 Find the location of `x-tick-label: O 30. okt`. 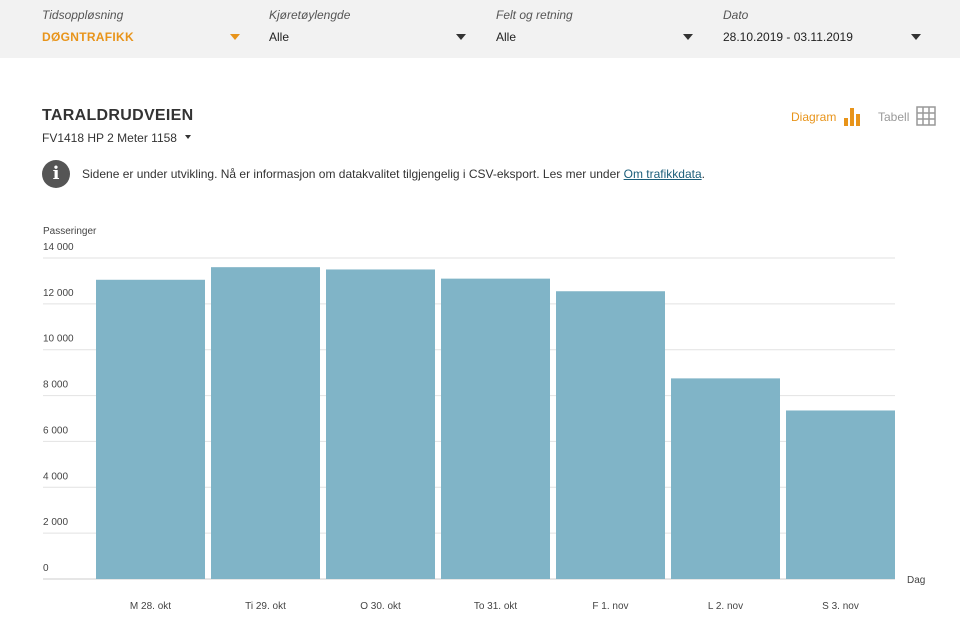

x-tick-label: O 30. okt is located at coordinates (380, 606).